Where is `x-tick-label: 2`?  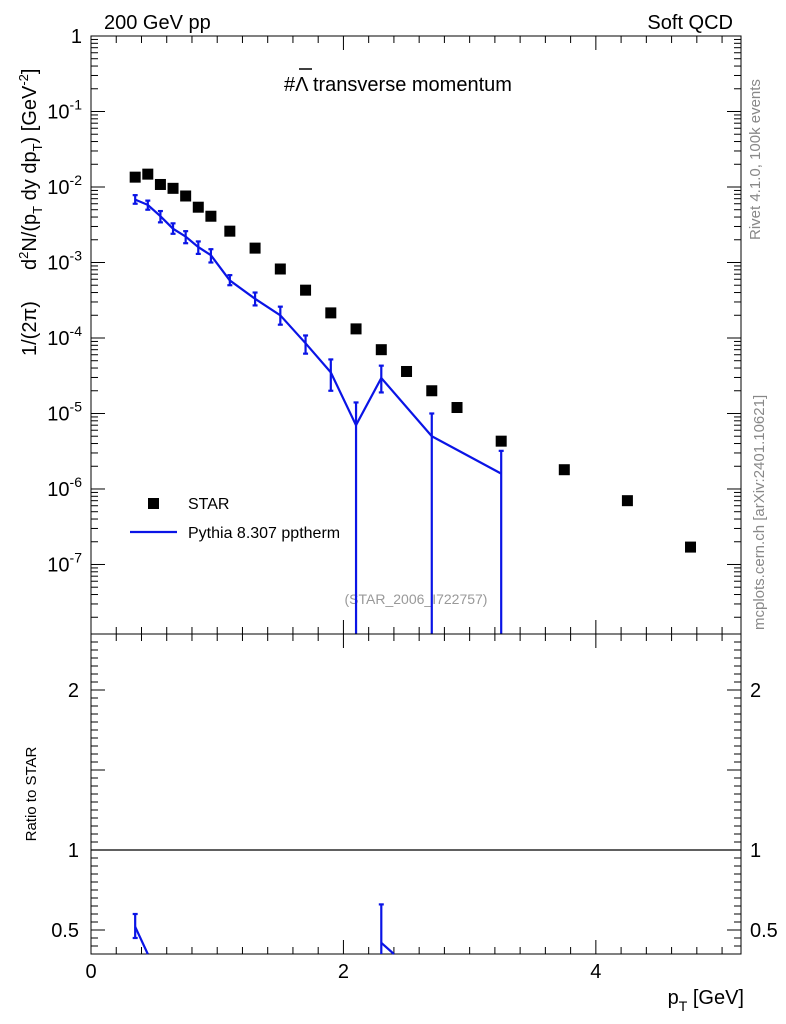 x-tick-label: 2 is located at coordinates (343, 972).